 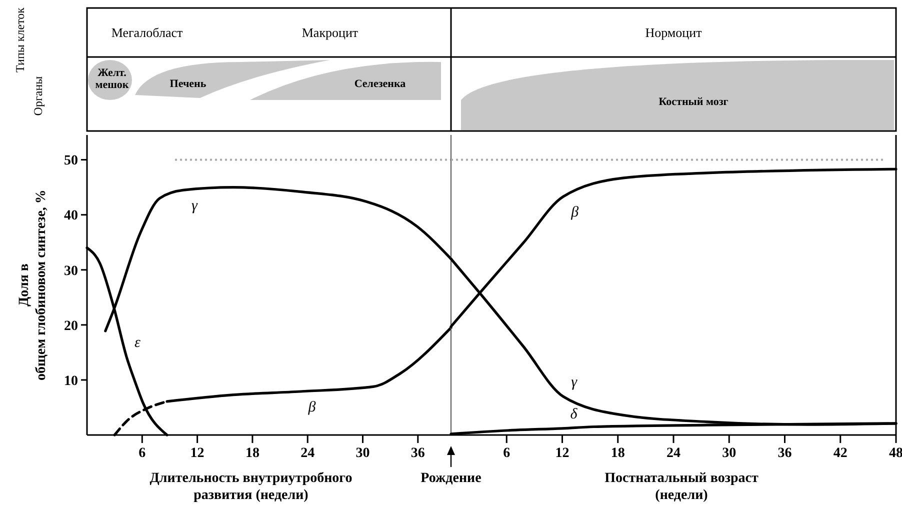 What do you see at coordinates (112, 79) in the screenshot?
I see `text: Желт. мешок` at bounding box center [112, 79].